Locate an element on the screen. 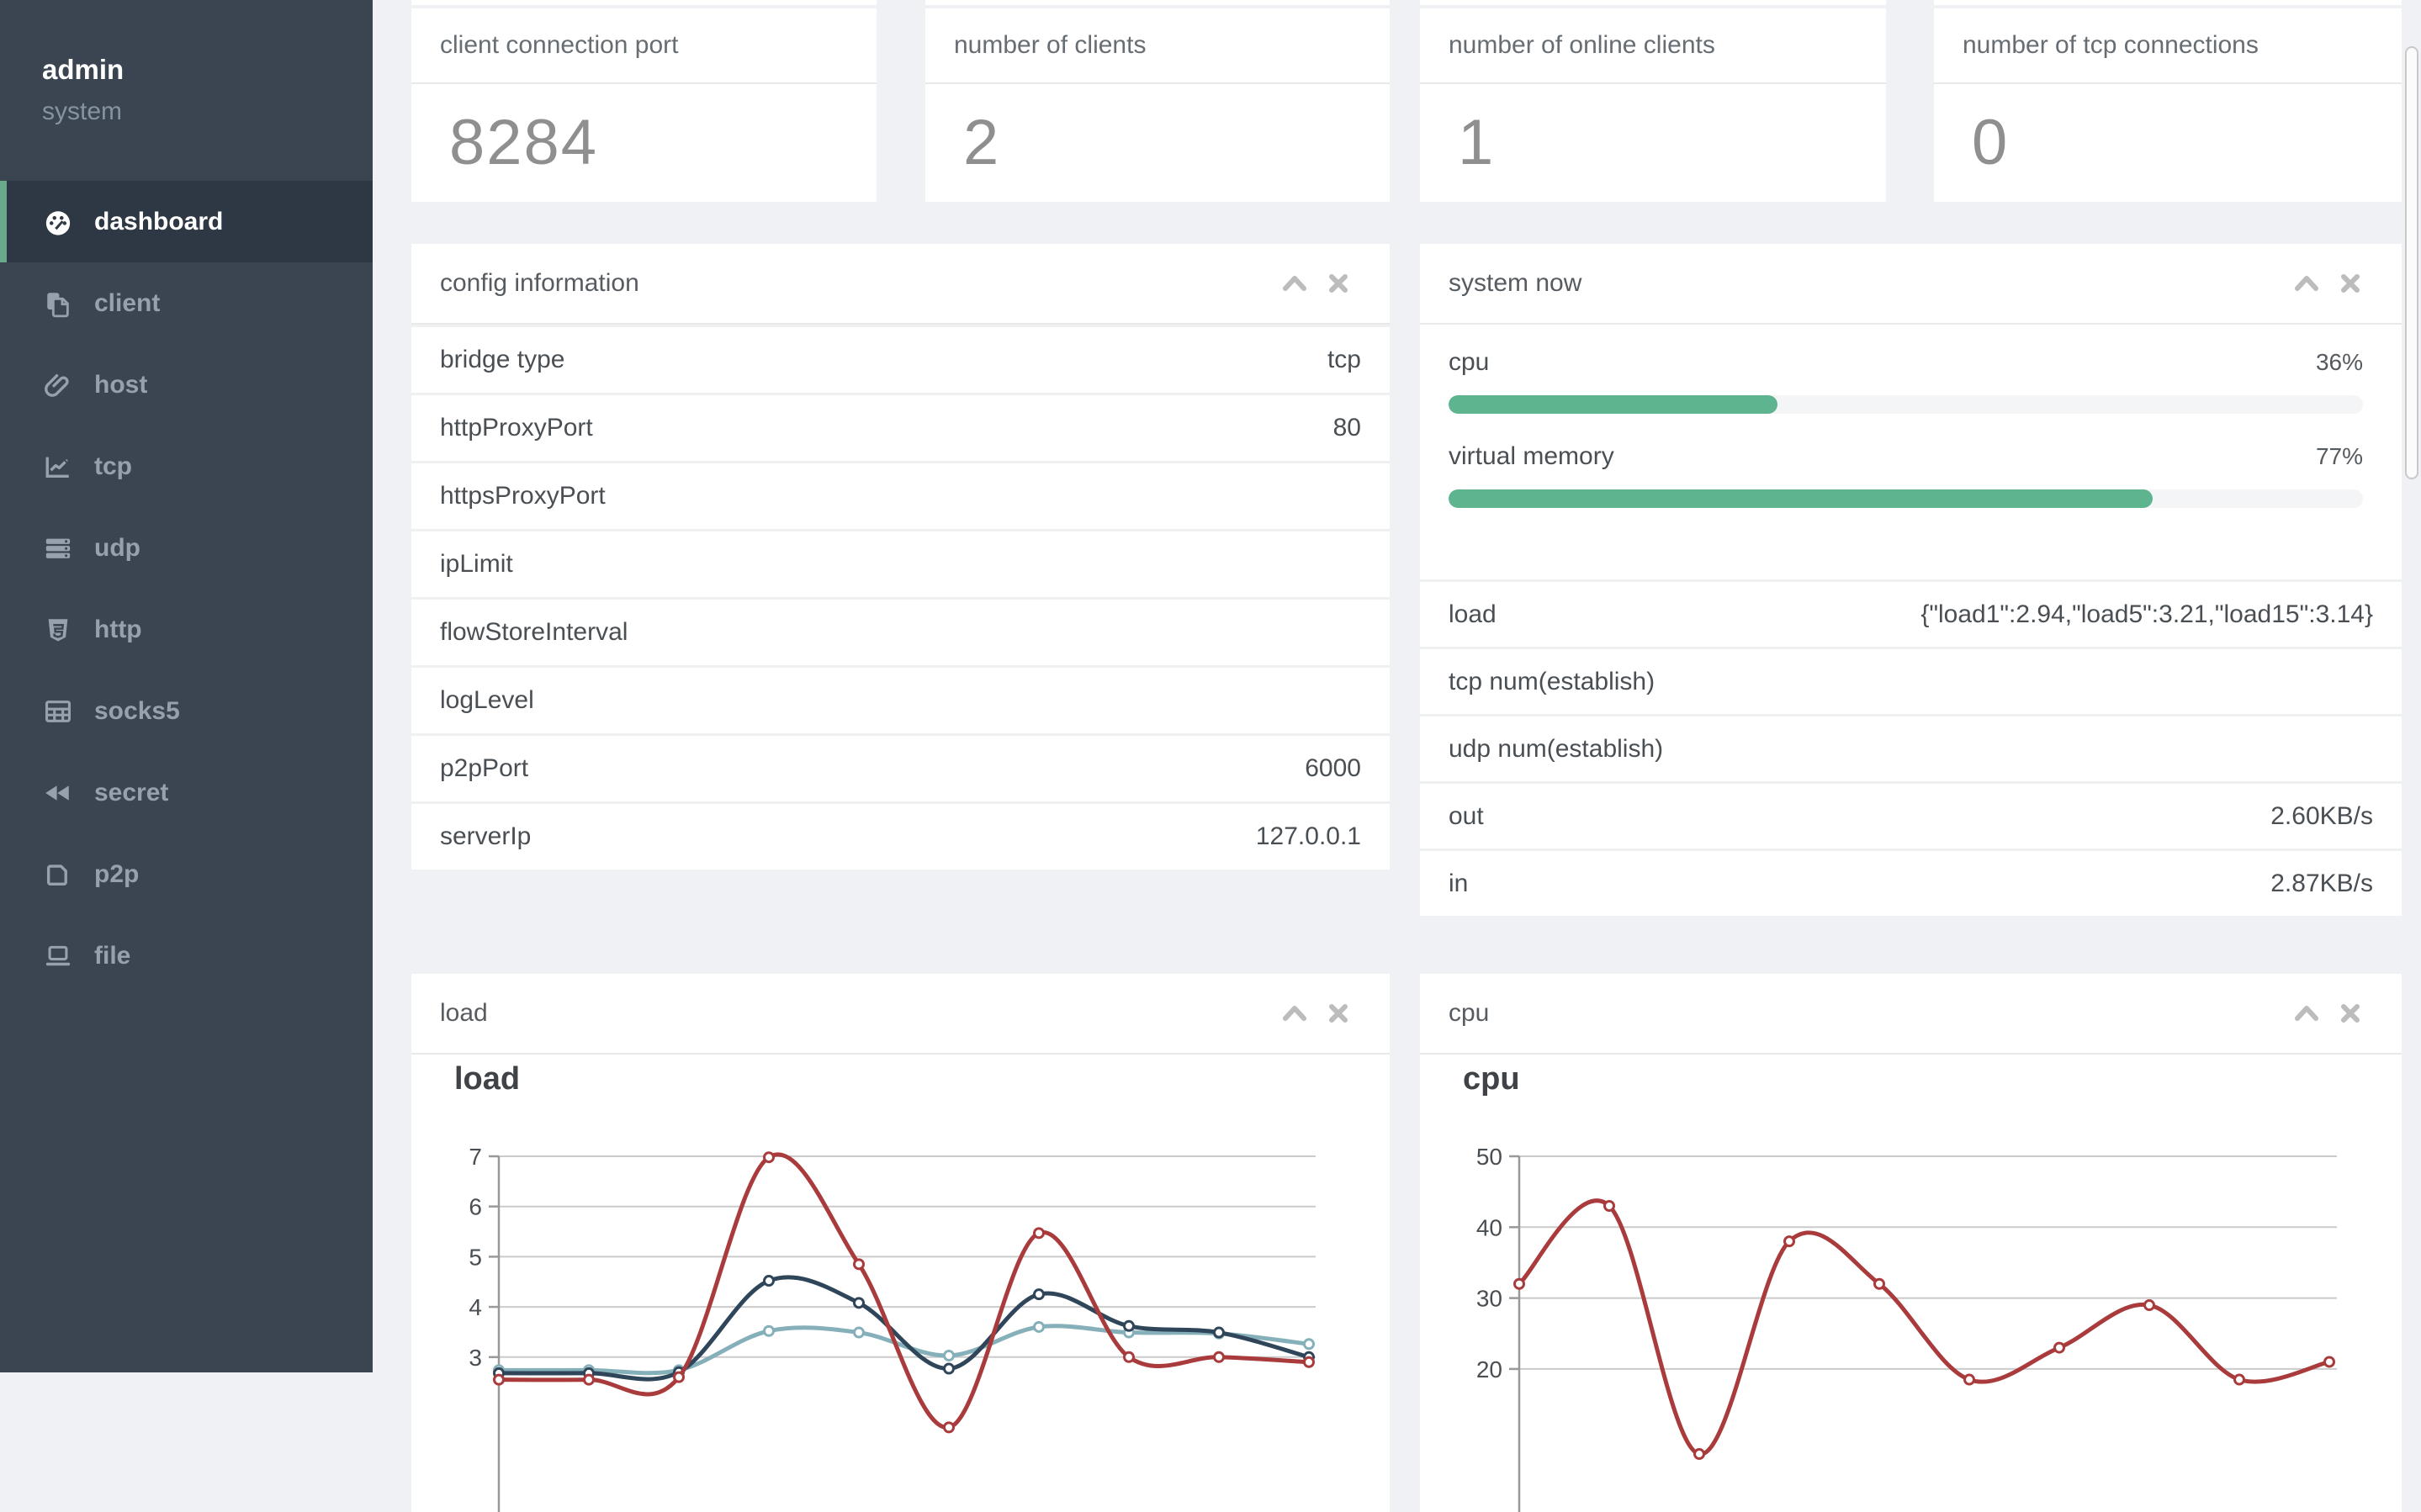  chart-line-icon is located at coordinates (57, 467).